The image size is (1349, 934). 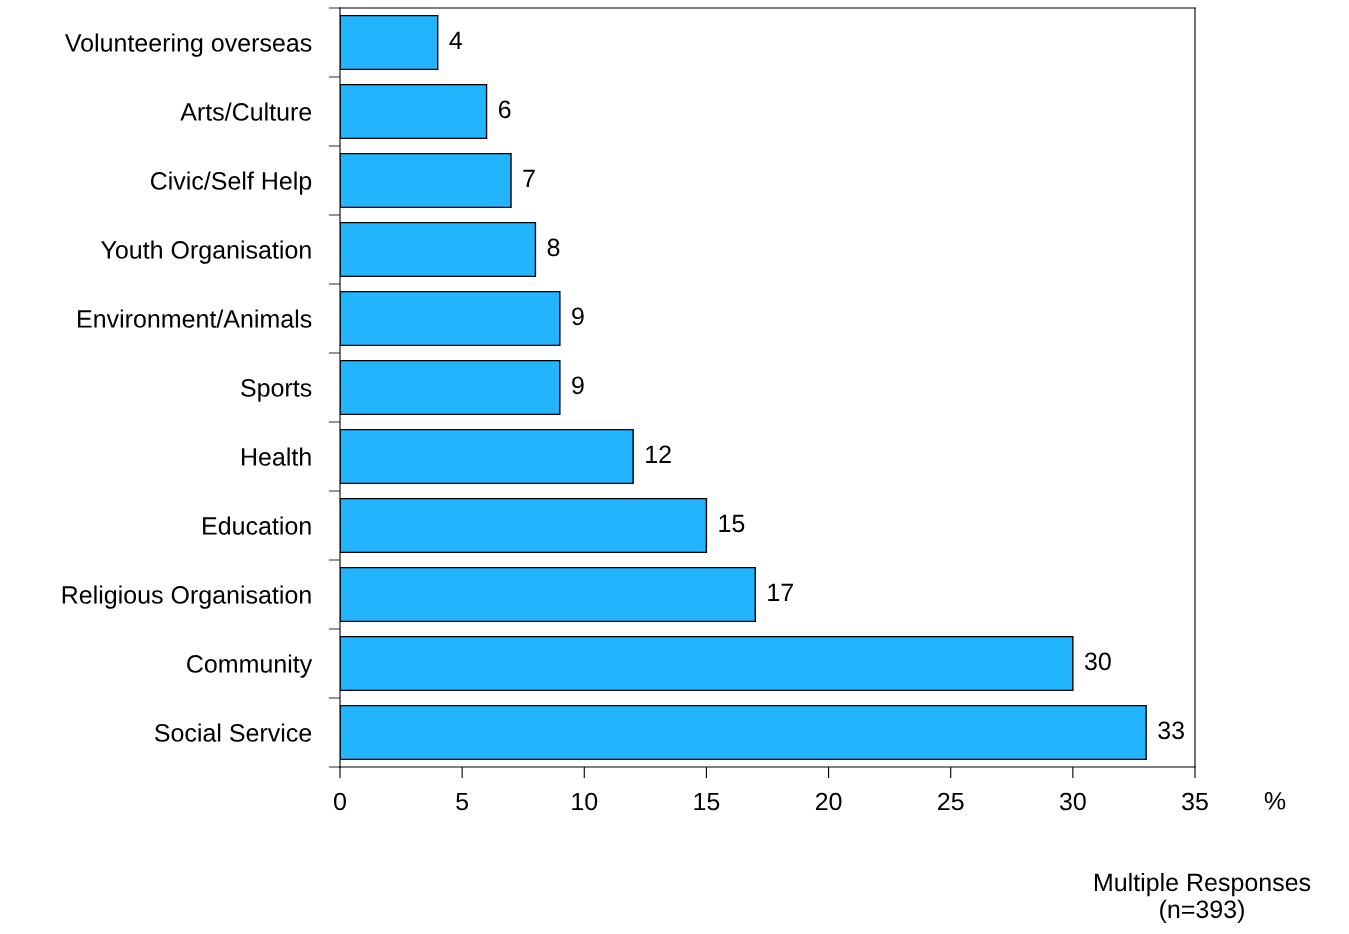 I want to click on x-tick-label: 0, so click(x=340, y=801).